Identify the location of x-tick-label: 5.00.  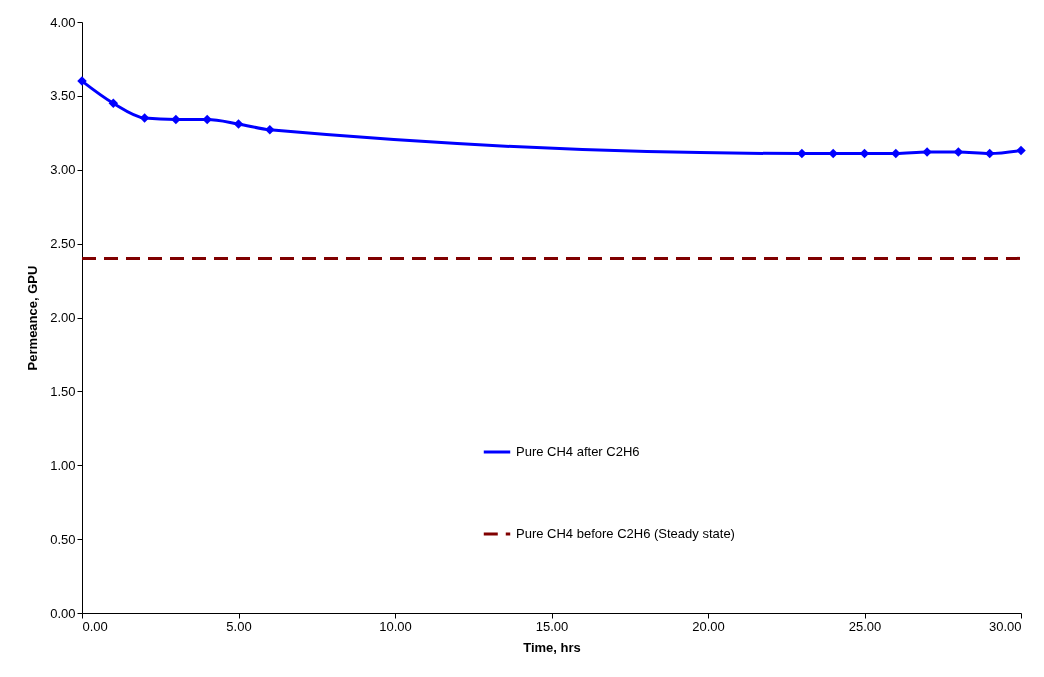
(239, 626).